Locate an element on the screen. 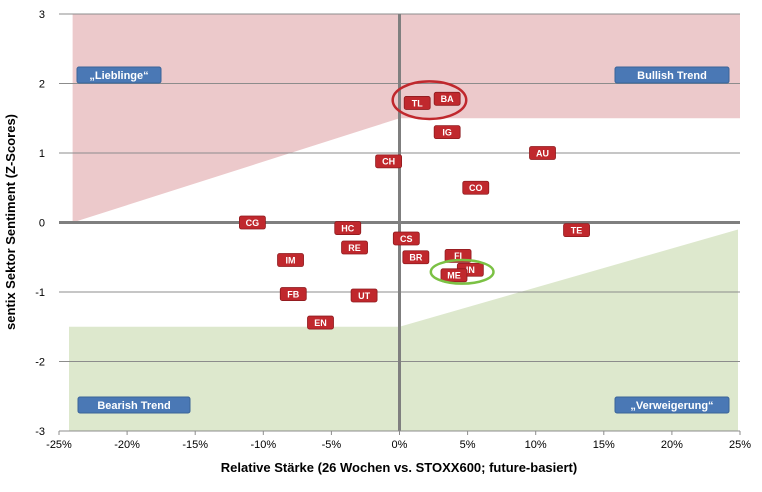  x-tick-label: -20% is located at coordinates (127, 445).